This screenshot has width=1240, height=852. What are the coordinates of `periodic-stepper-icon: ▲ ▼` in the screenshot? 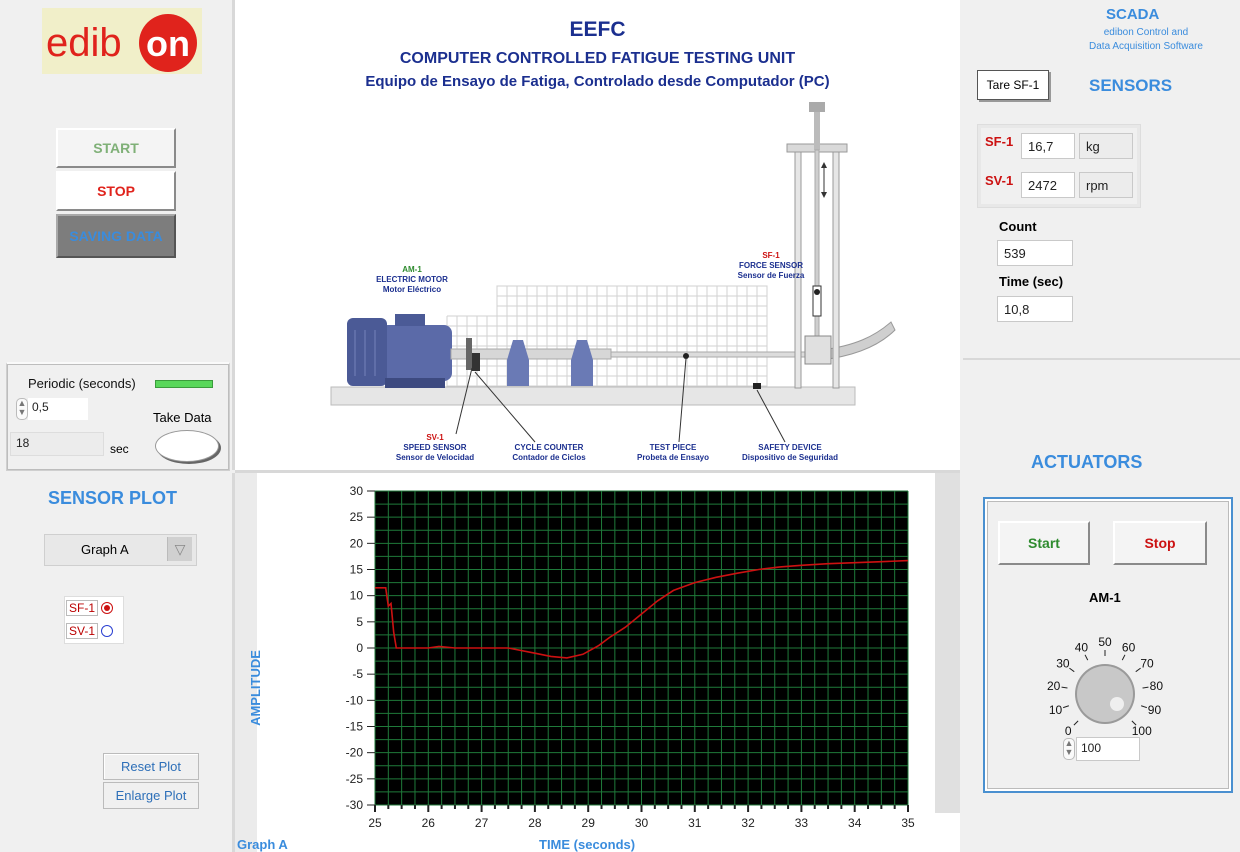 It's located at (22, 409).